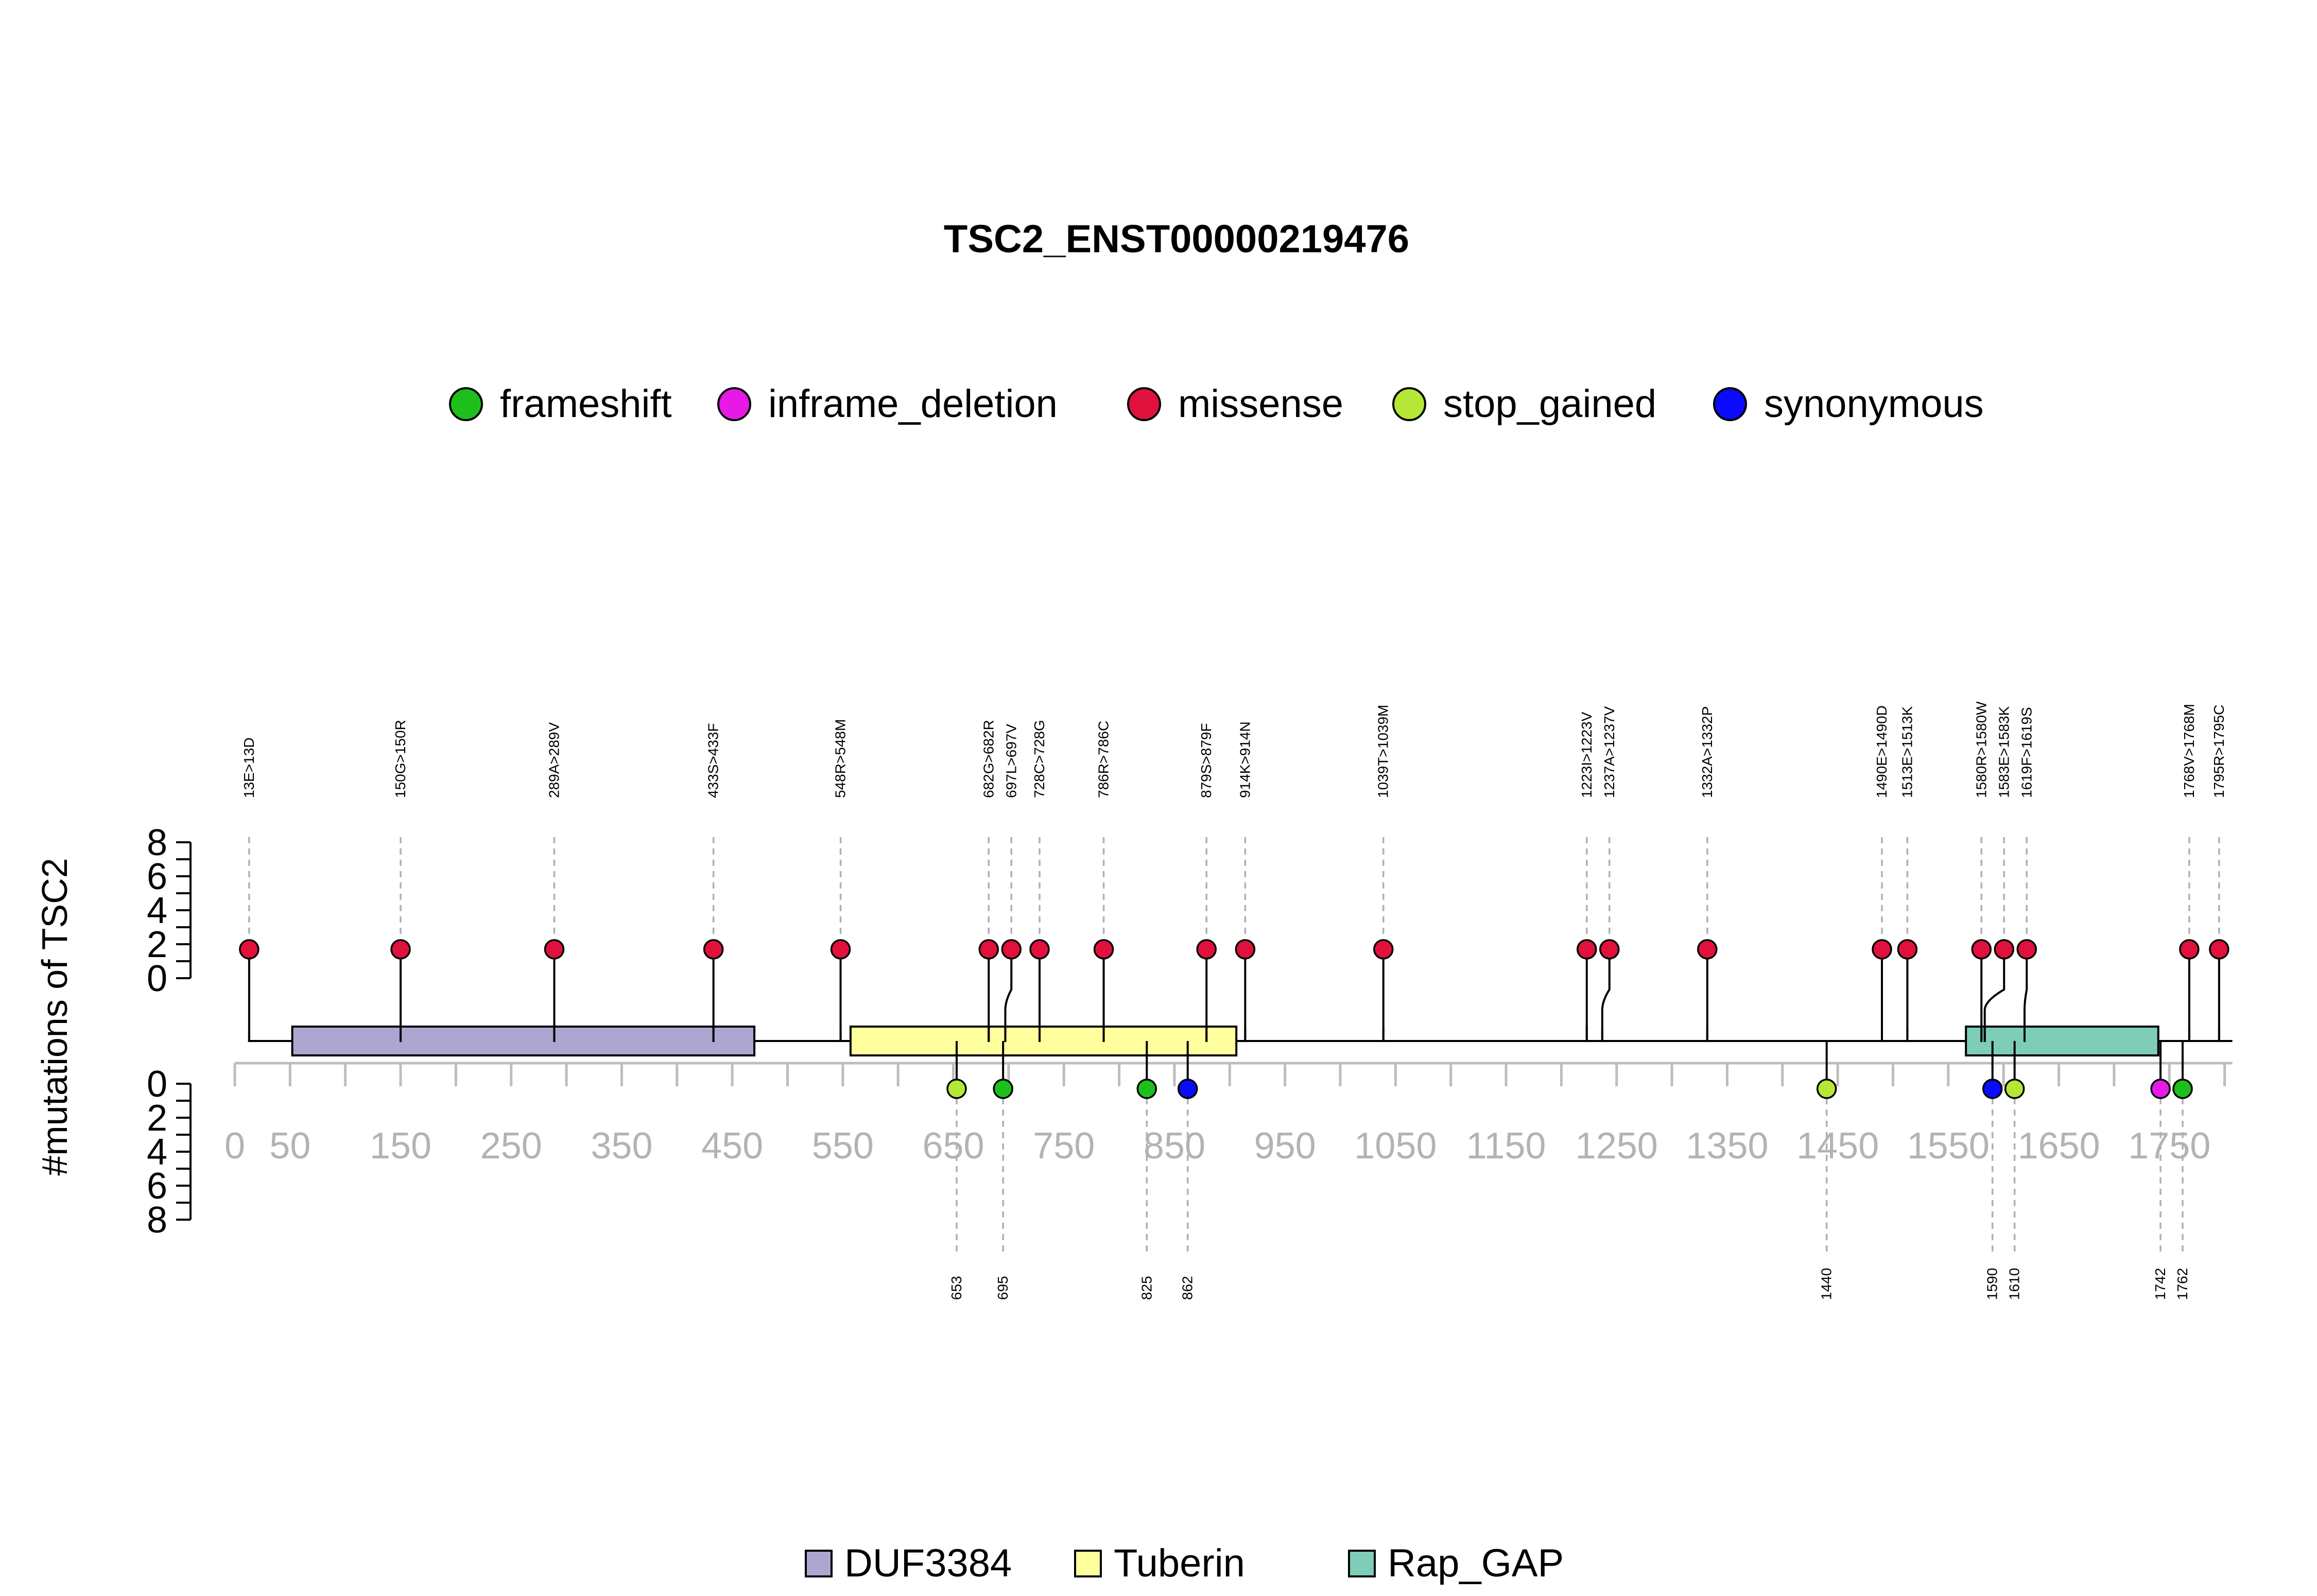 The image size is (2317, 1596). I want to click on legend-label-missense: missense, so click(1260, 404).